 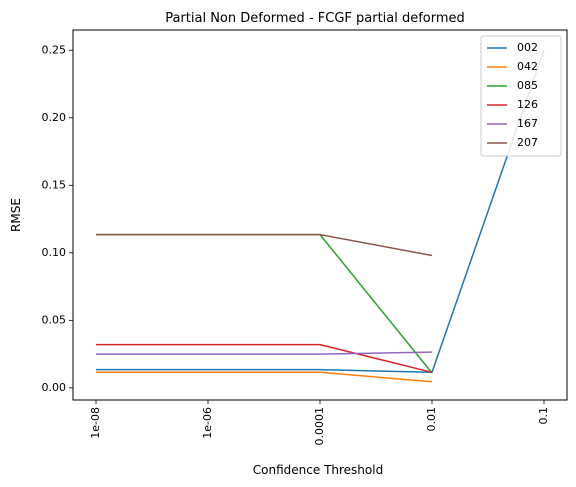 What do you see at coordinates (543, 416) in the screenshot?
I see `x-tick-label: 0.1` at bounding box center [543, 416].